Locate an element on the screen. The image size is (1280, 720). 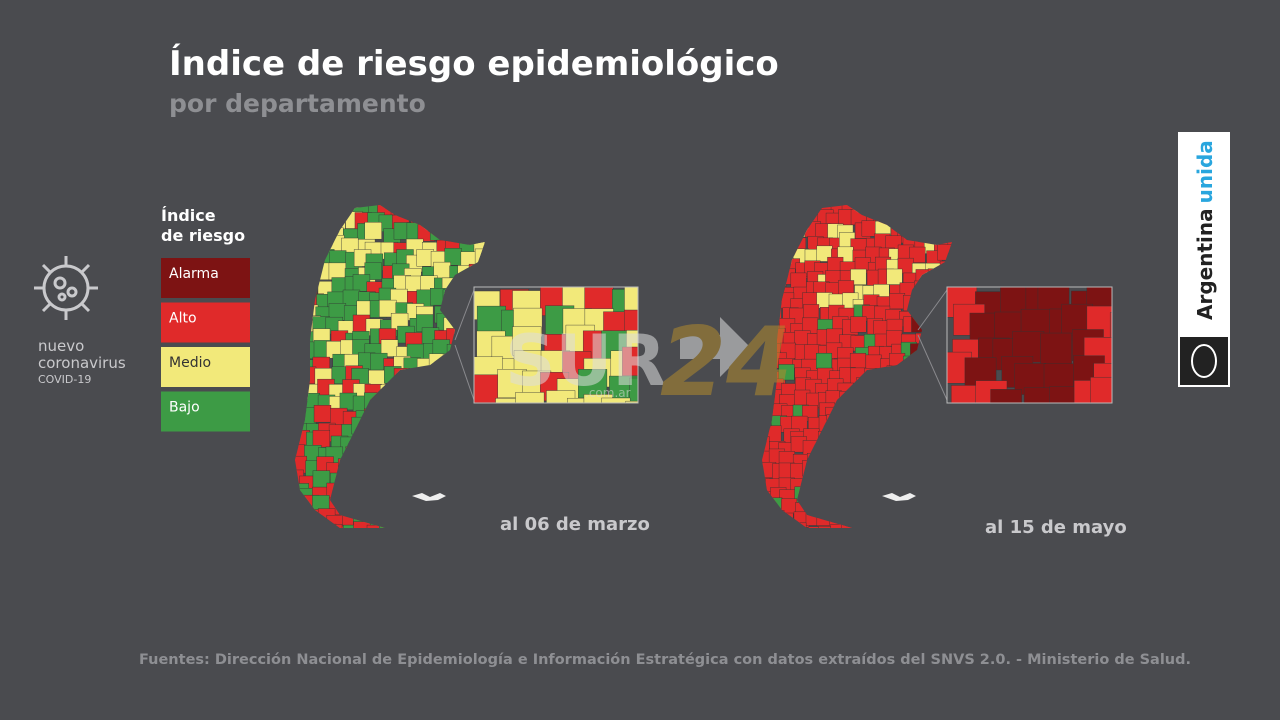
map-left is located at coordinates (399, 366).